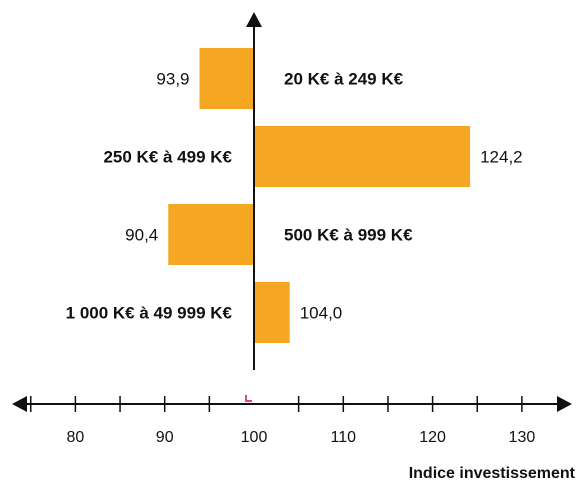 The height and width of the screenshot is (486, 582). I want to click on horizontal-axis-arrow-left, so click(19, 404).